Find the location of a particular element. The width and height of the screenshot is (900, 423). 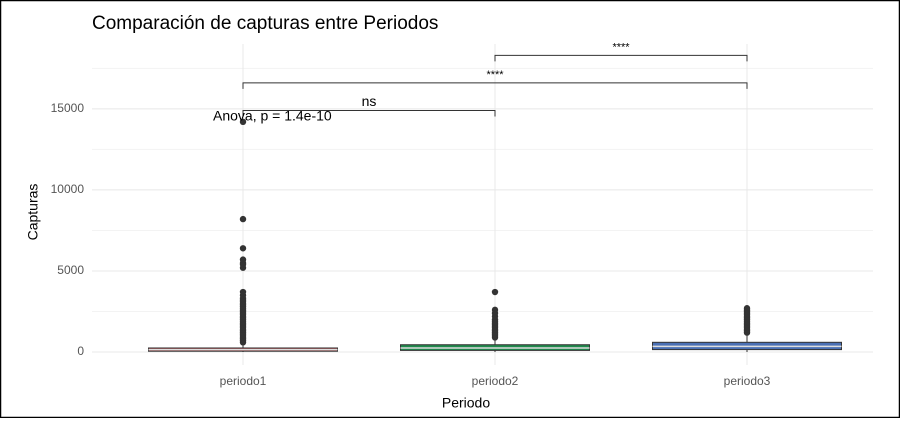

x-axis-label: Periodo is located at coordinates (466, 403).